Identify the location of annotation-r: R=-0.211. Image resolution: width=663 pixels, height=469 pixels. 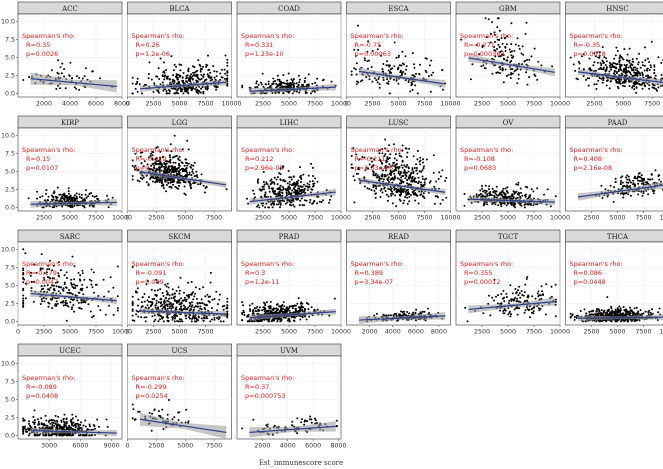
(370, 159).